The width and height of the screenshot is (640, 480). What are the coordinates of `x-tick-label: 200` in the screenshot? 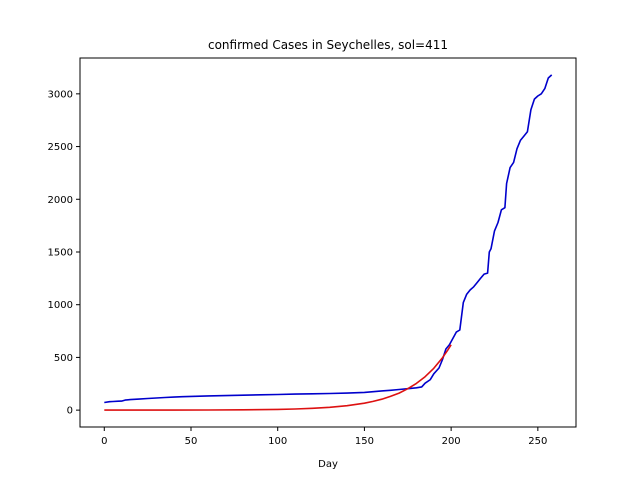 It's located at (451, 441).